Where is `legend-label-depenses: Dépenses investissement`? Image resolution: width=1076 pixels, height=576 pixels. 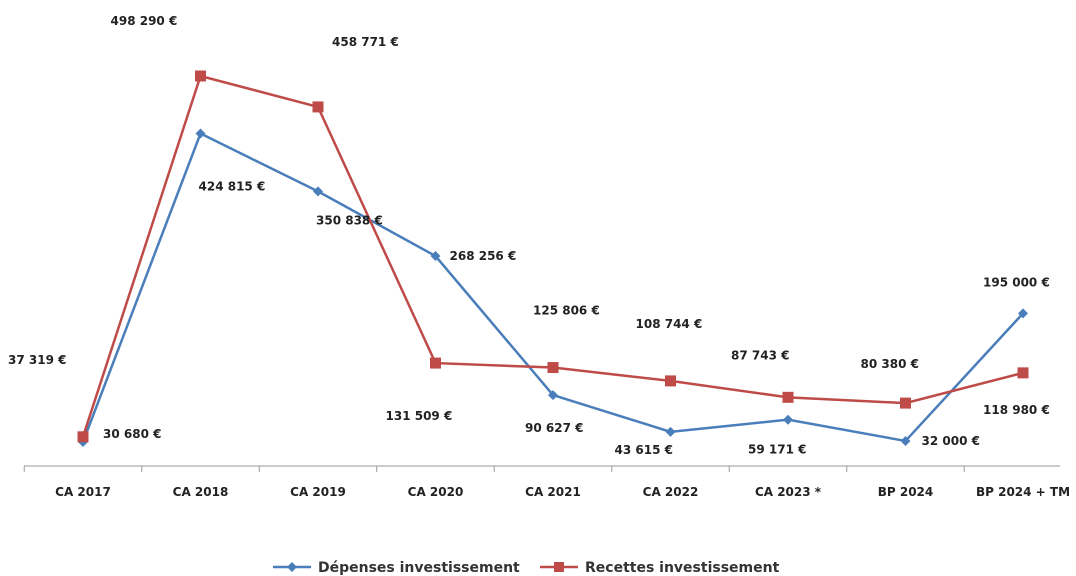 legend-label-depenses: Dépenses investissement is located at coordinates (419, 568).